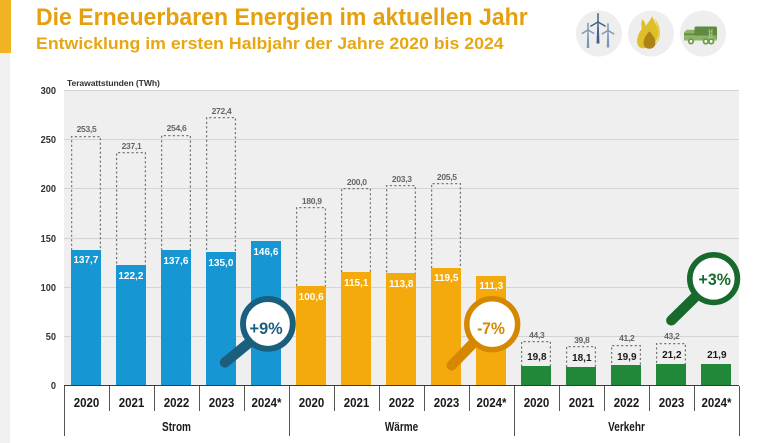 The image size is (768, 443). I want to click on svg-text: +9%, so click(266, 328).